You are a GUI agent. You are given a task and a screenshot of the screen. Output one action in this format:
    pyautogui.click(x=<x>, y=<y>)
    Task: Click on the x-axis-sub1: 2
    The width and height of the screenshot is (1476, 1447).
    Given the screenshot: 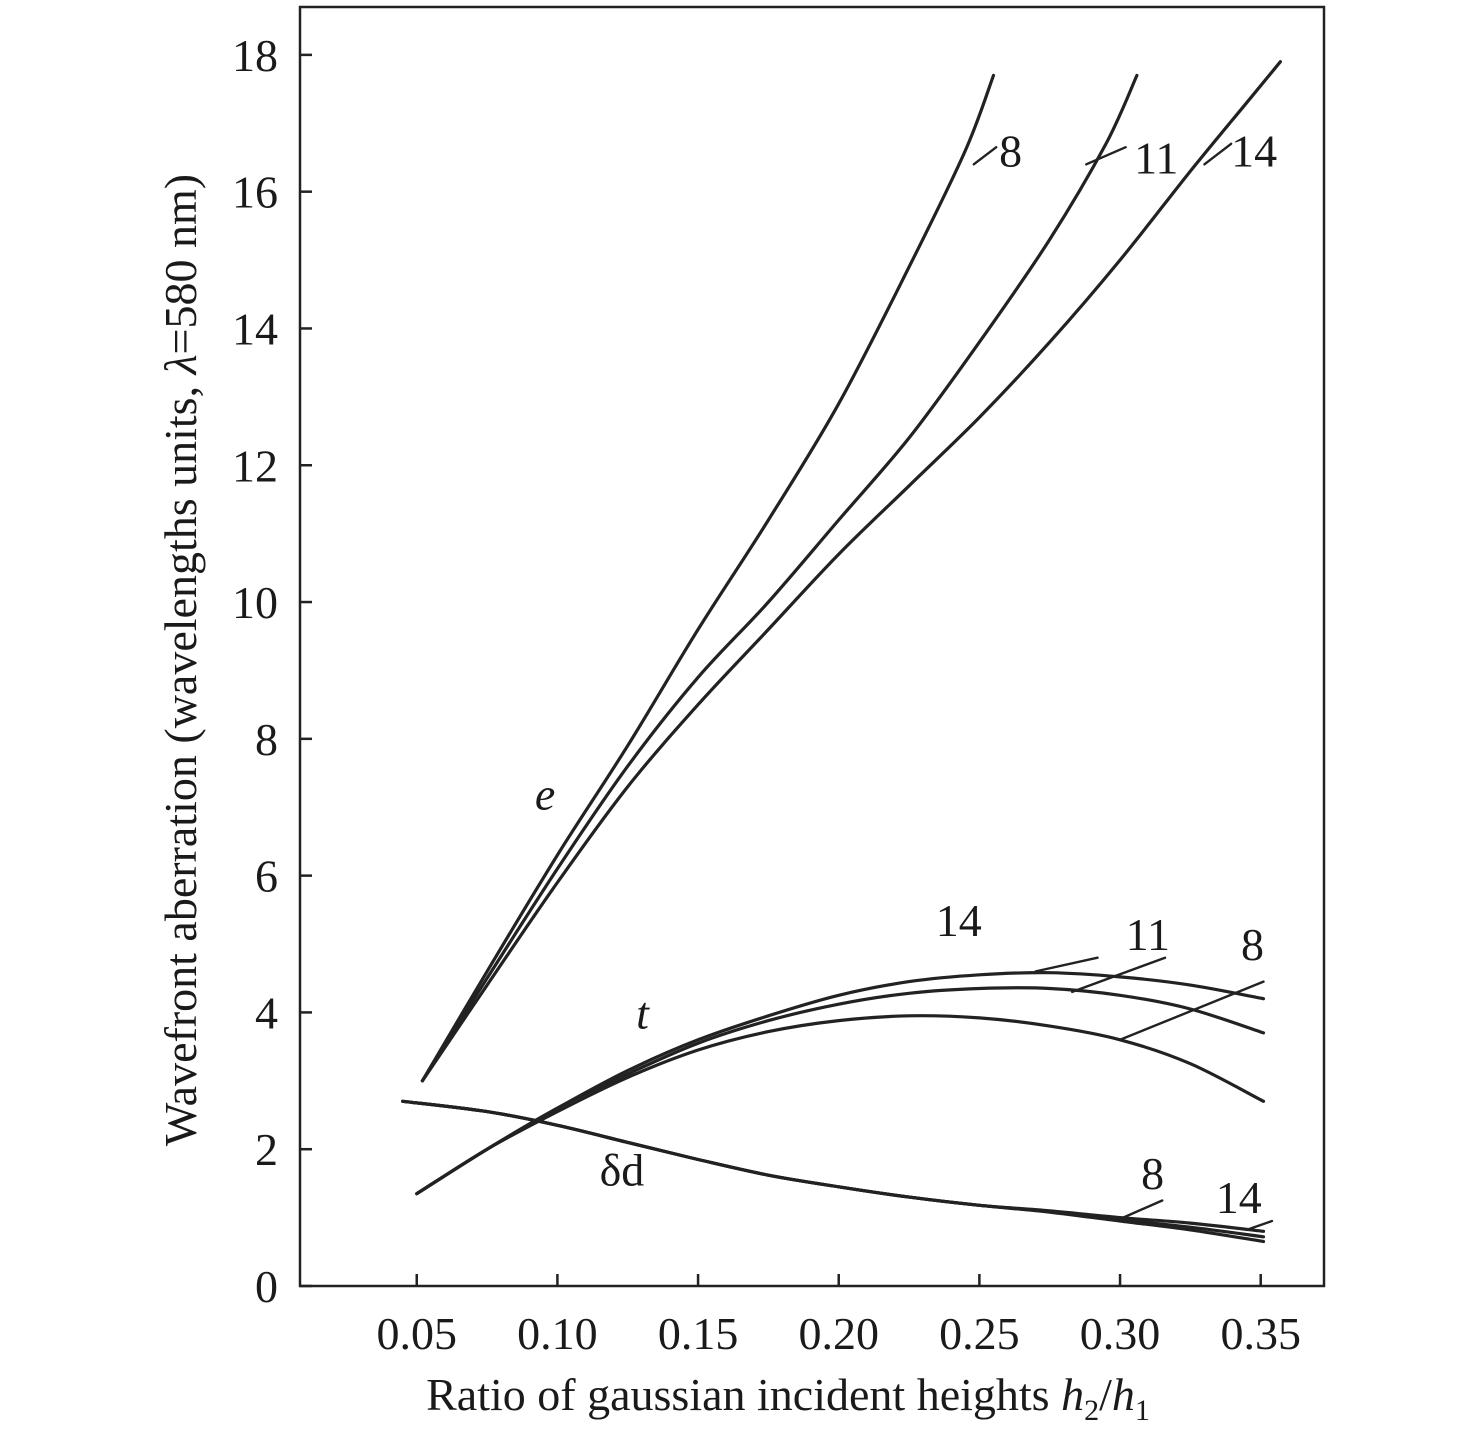 What is the action you would take?
    pyautogui.click(x=1091, y=1410)
    